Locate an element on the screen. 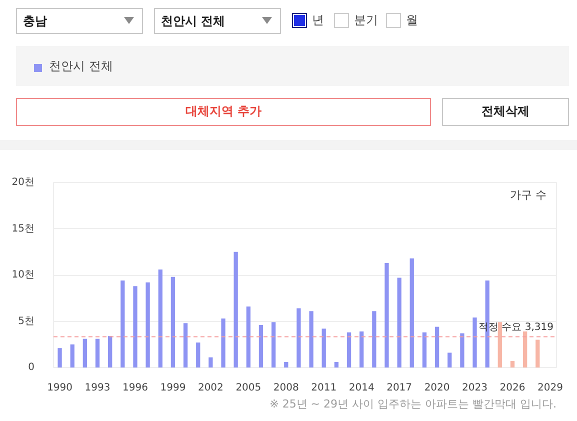  legend-label: 천안시 전체 is located at coordinates (81, 66).